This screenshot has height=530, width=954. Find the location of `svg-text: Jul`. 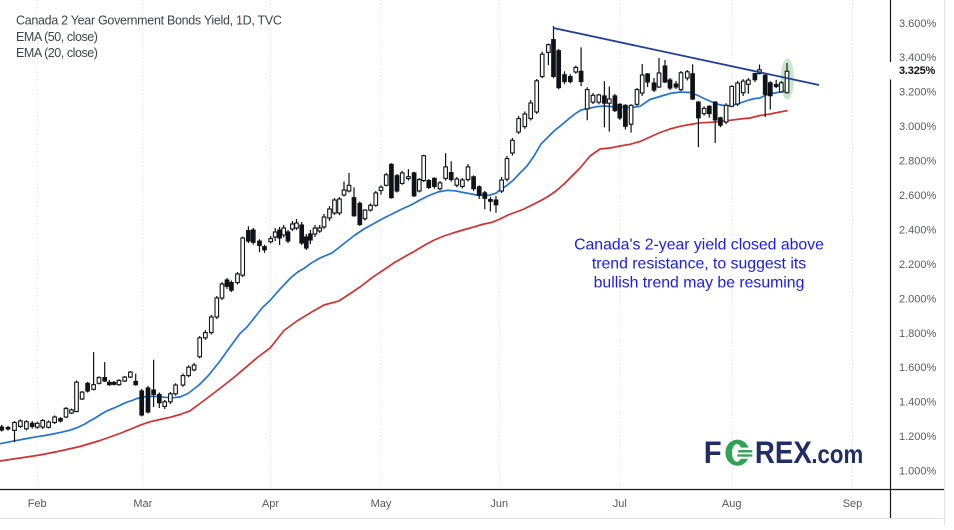

svg-text: Jul is located at coordinates (620, 504).